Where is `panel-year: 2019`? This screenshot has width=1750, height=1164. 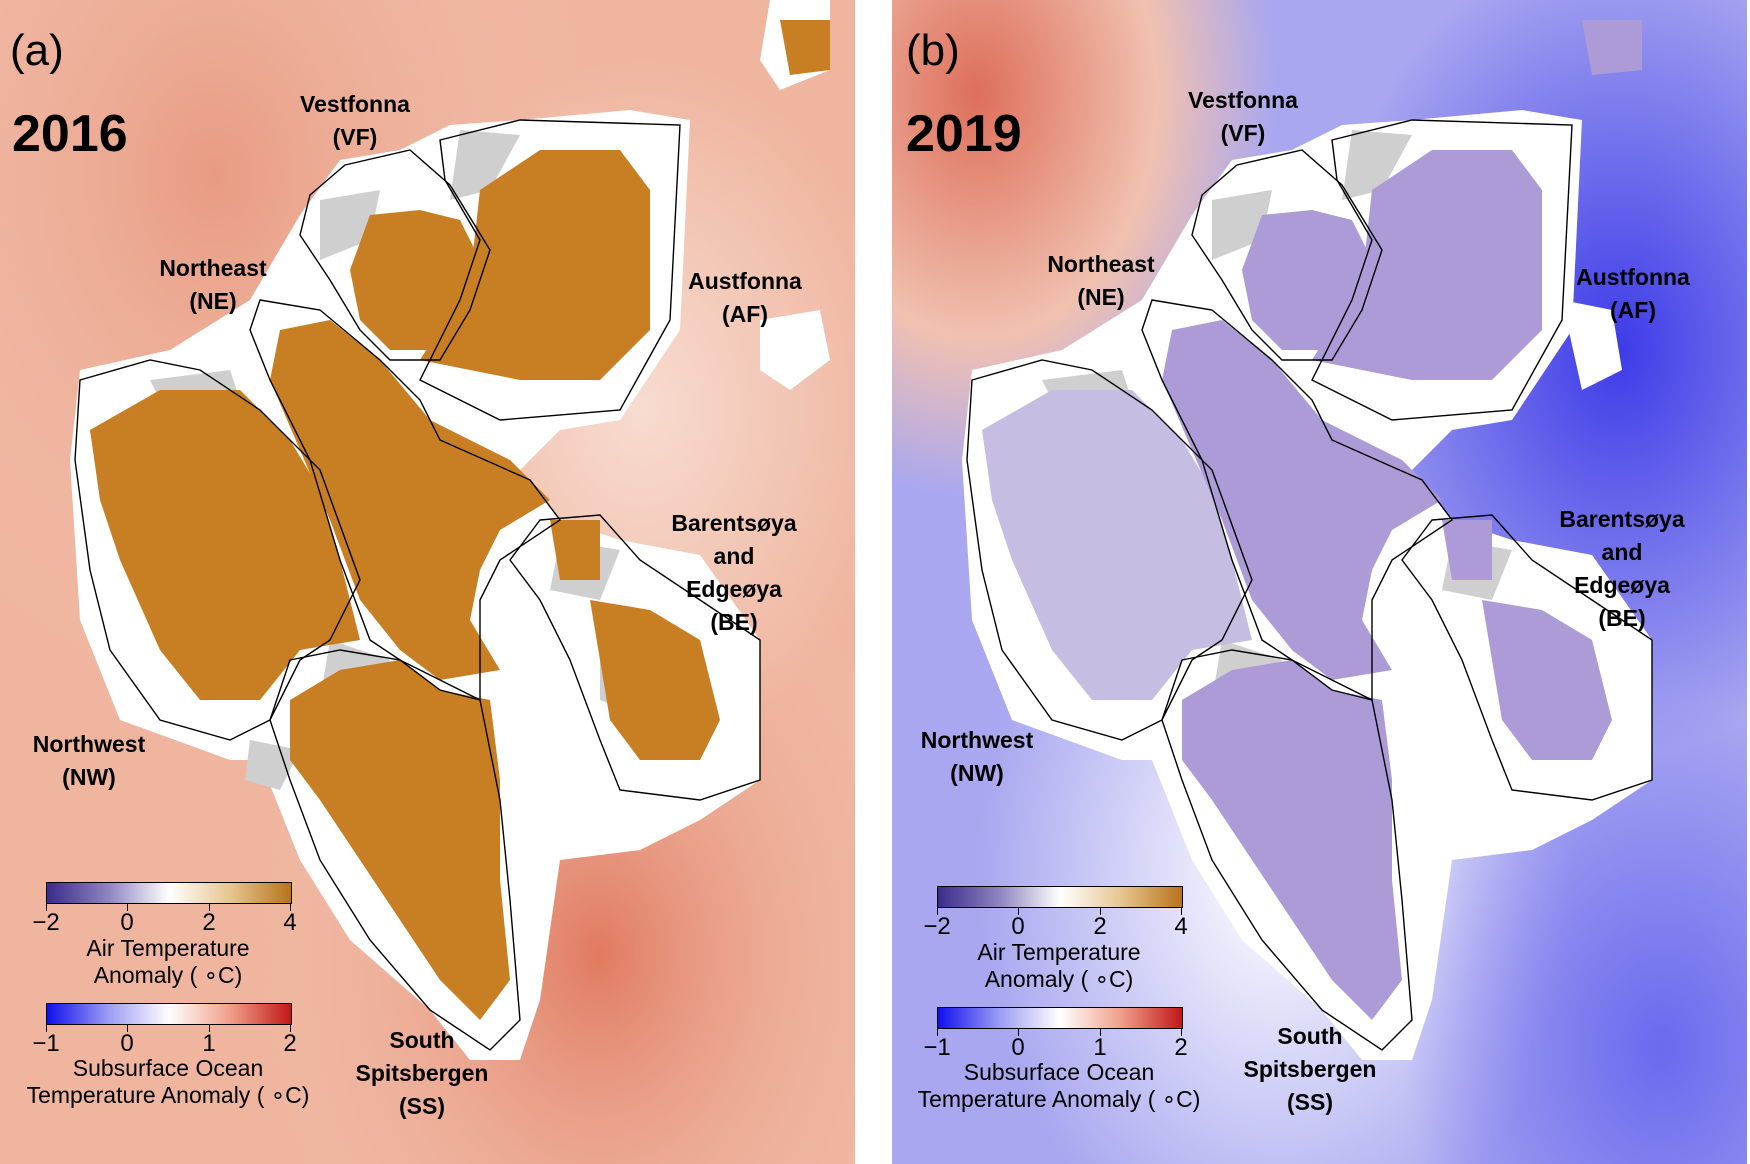 panel-year: 2019 is located at coordinates (964, 134).